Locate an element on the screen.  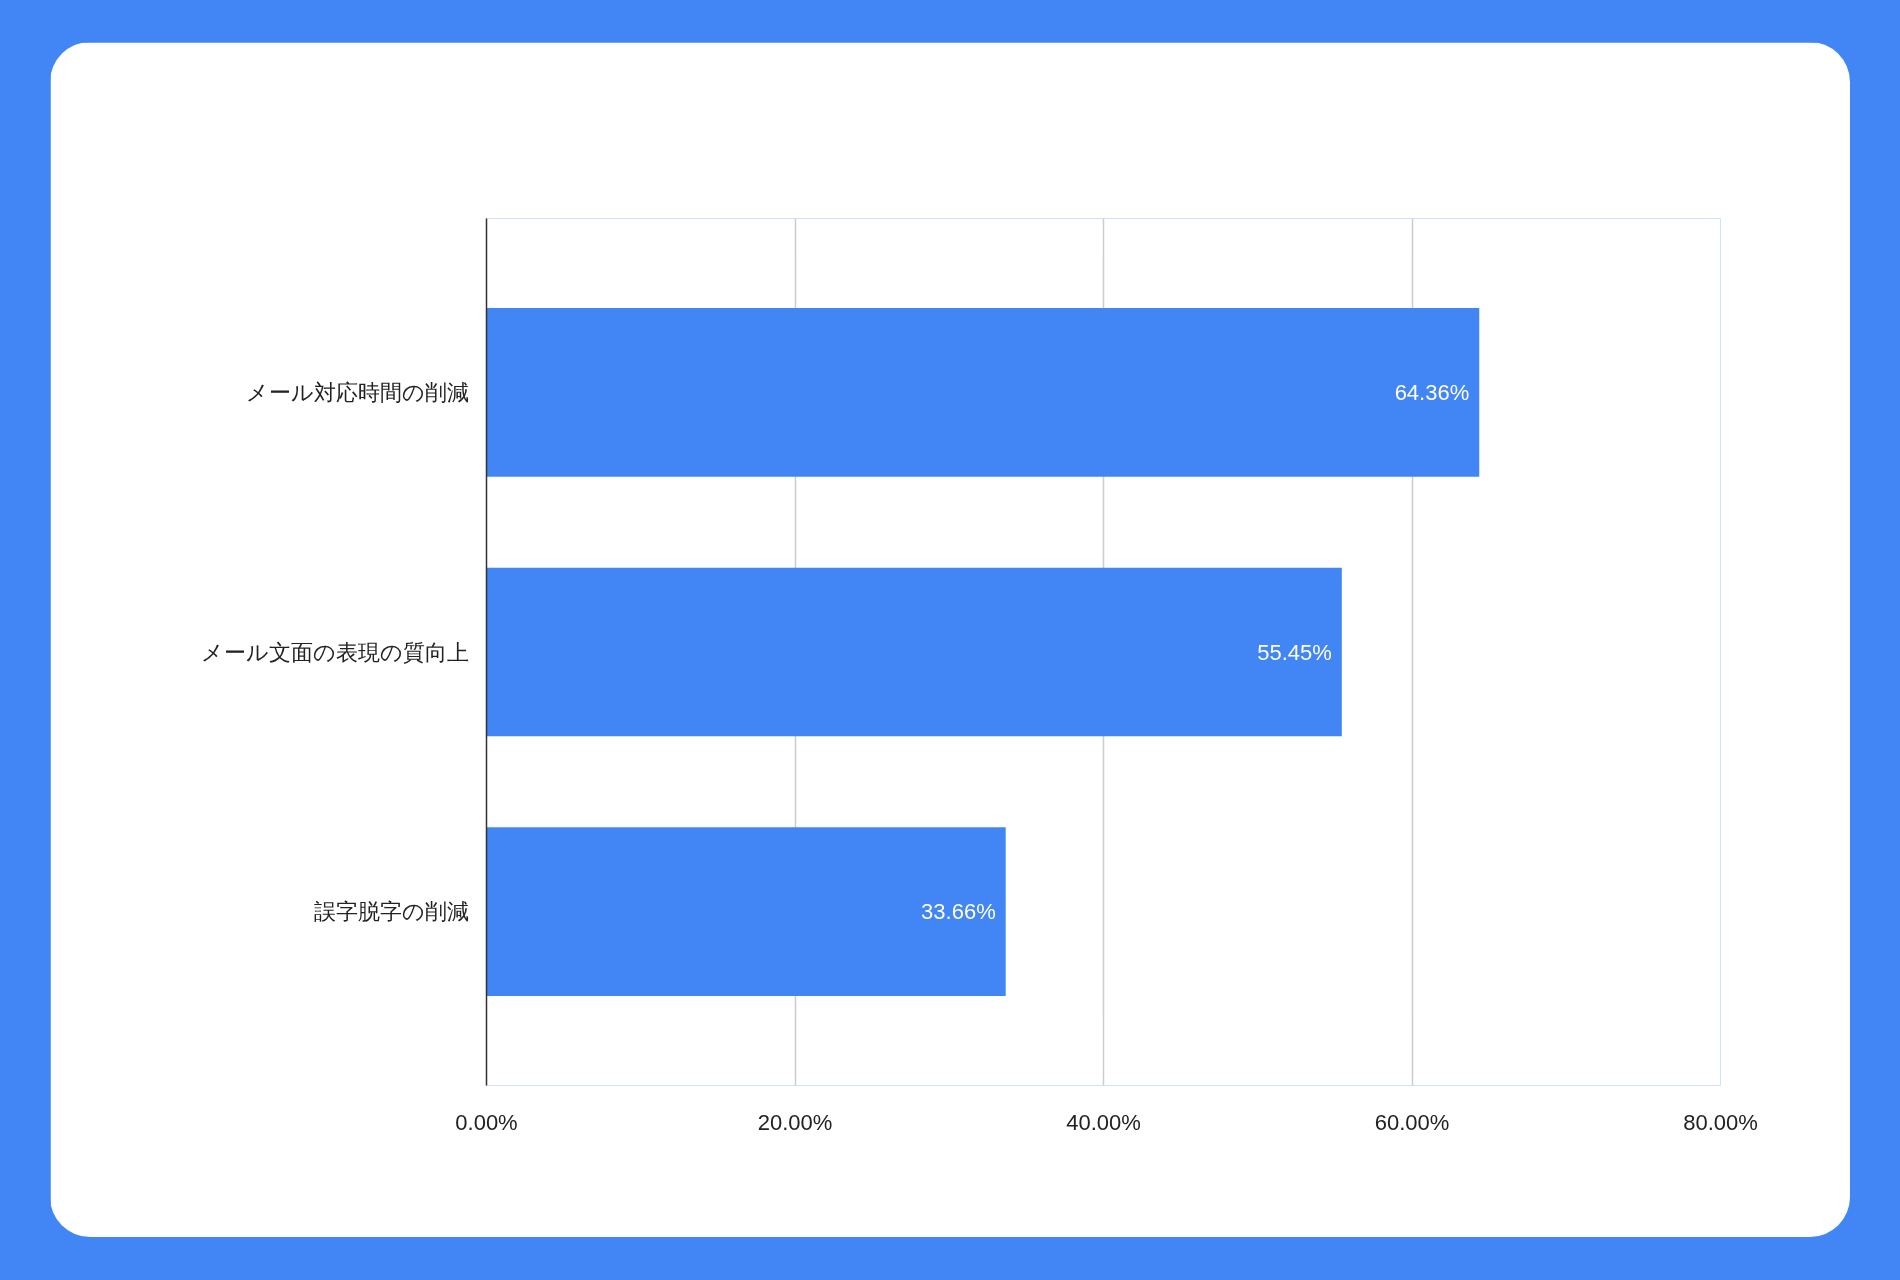
x-tick-label: 60.00% is located at coordinates (1412, 1122).